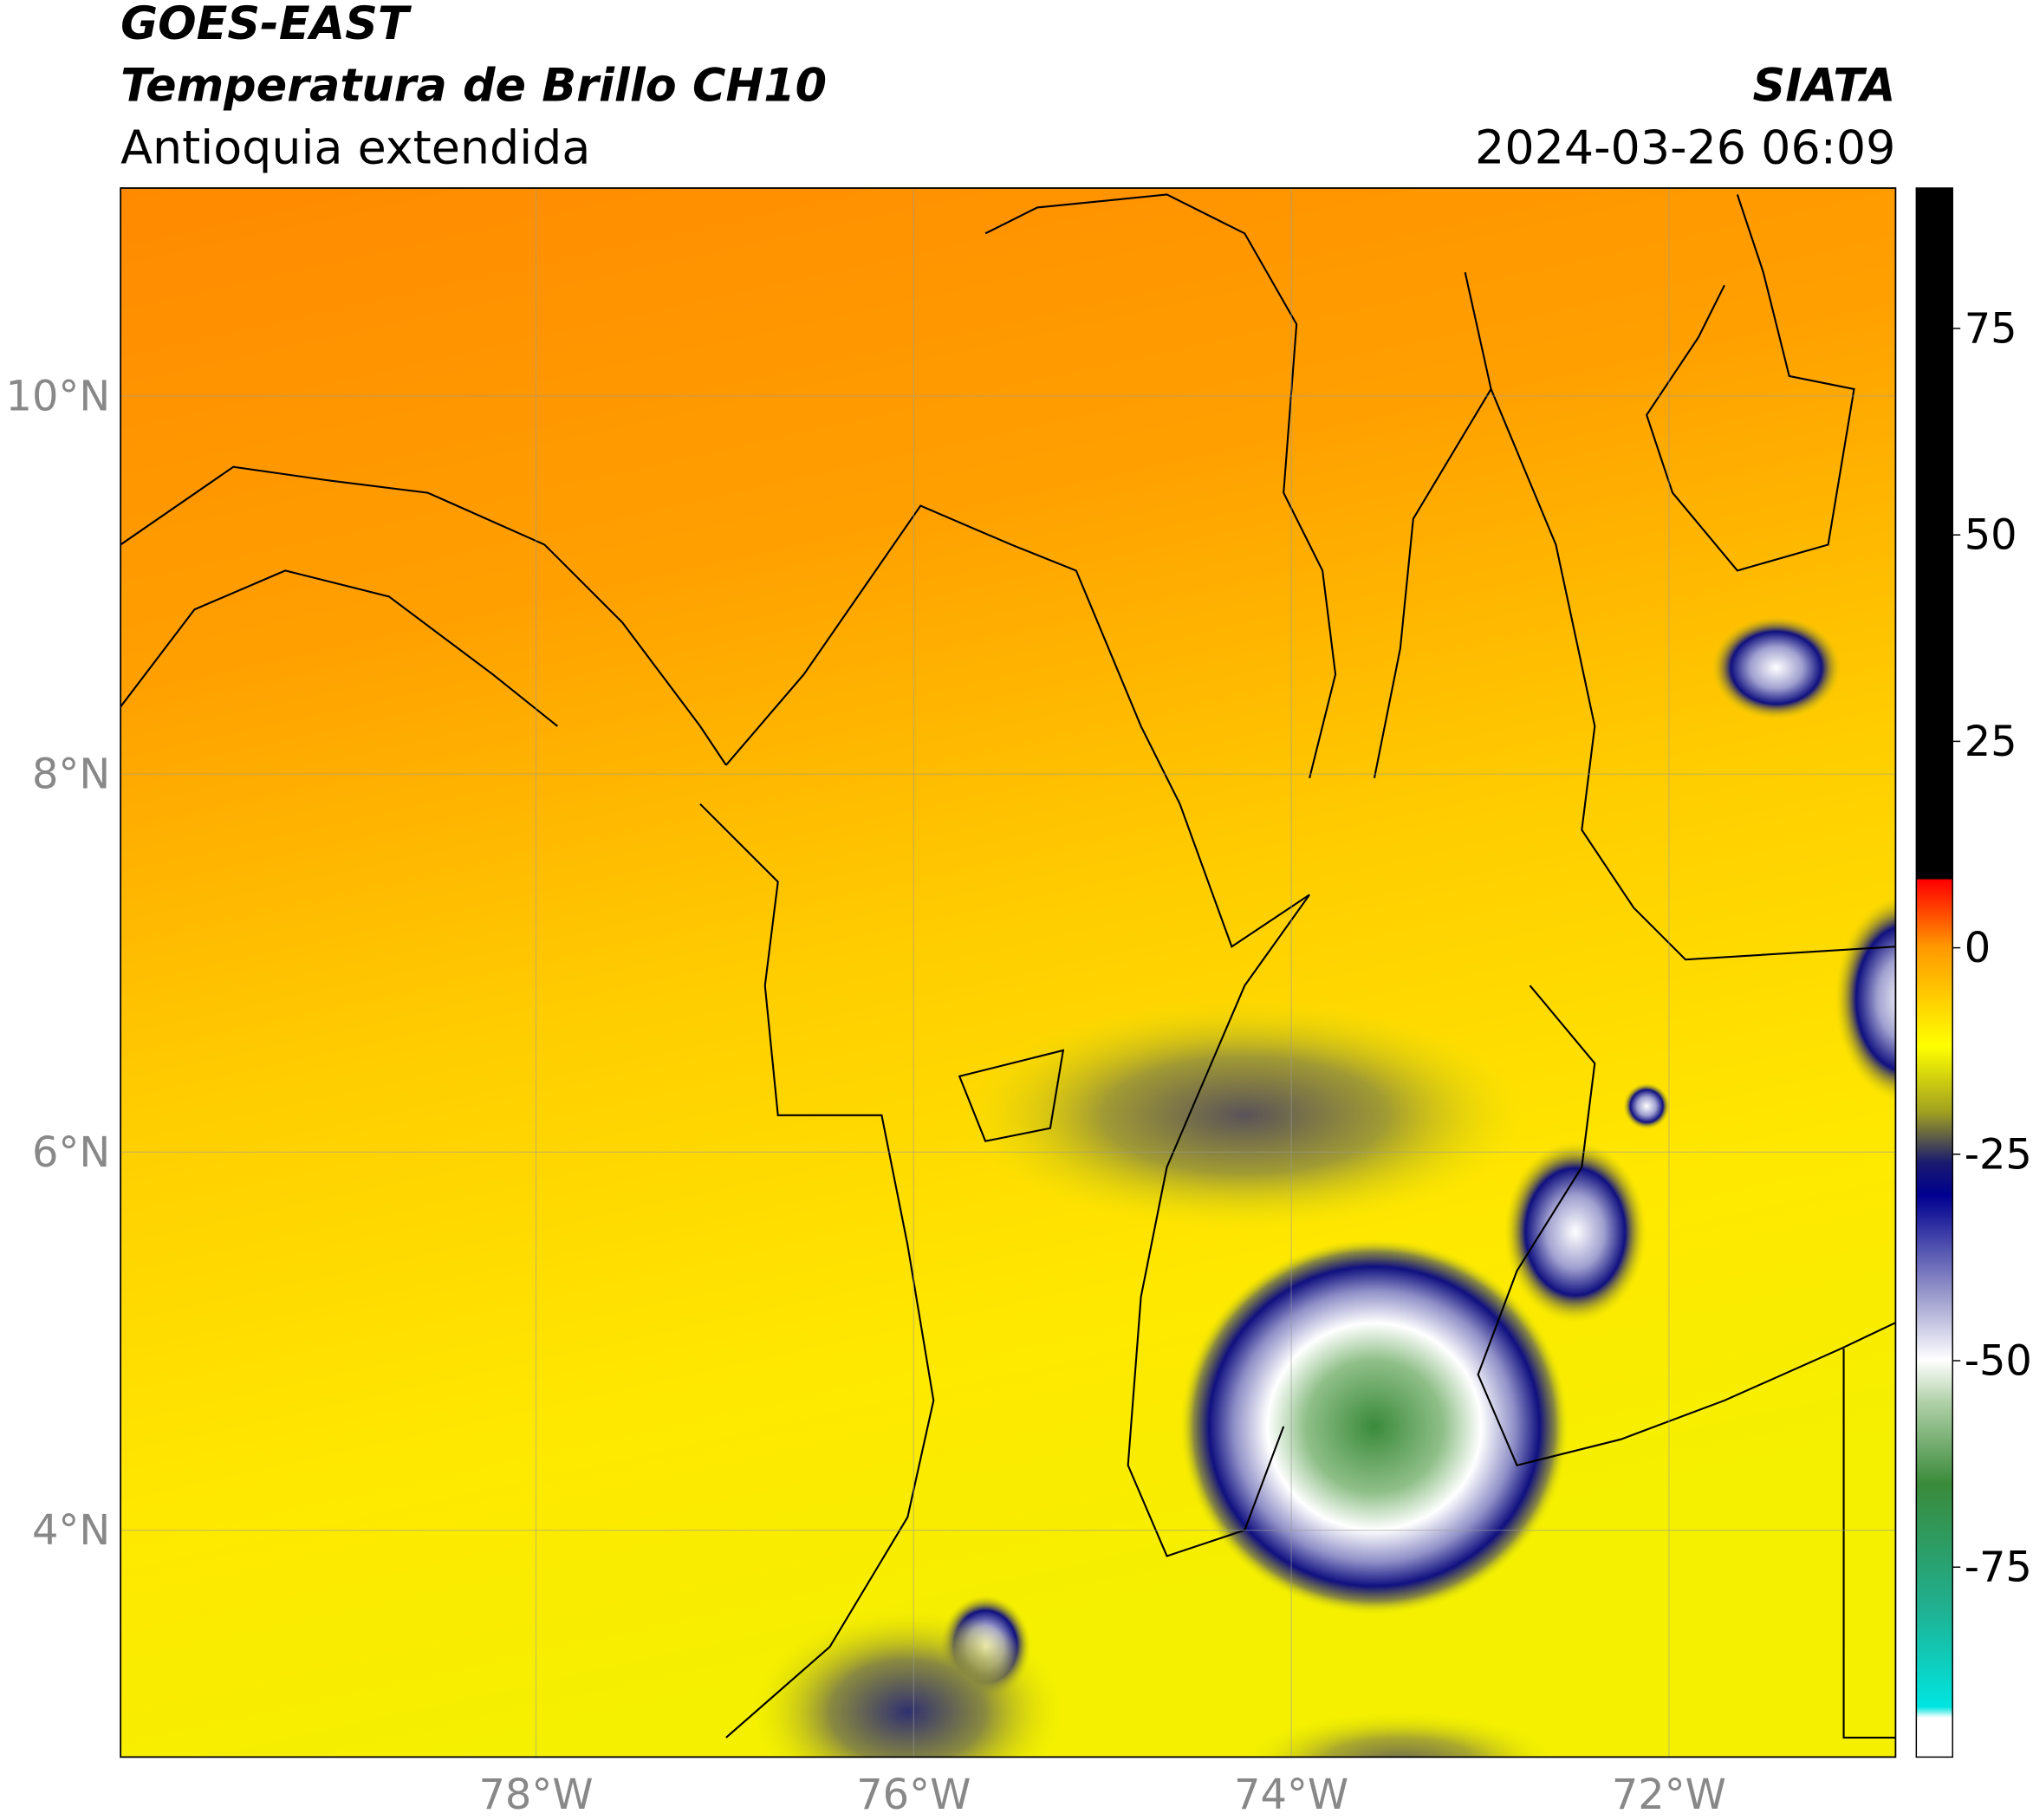  I want to click on x-tick-label: 72°W, so click(1669, 1795).